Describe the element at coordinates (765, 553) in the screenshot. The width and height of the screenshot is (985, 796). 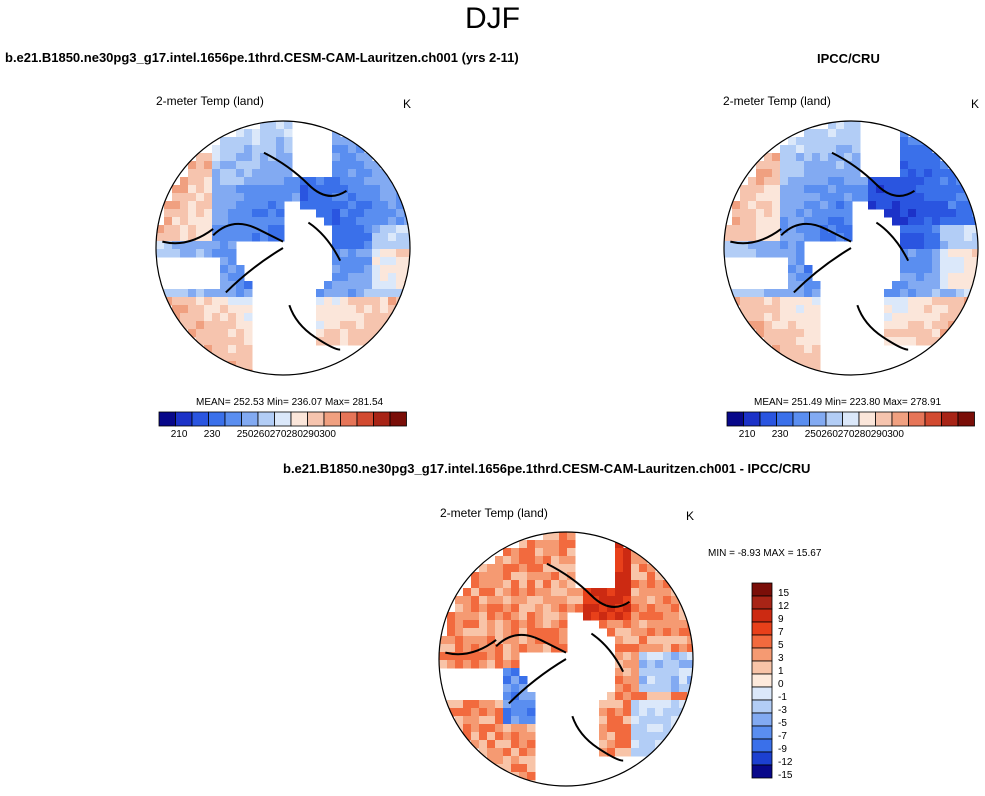
I see `stats-diff: MIN = -8.93 MAX = 15.67` at that location.